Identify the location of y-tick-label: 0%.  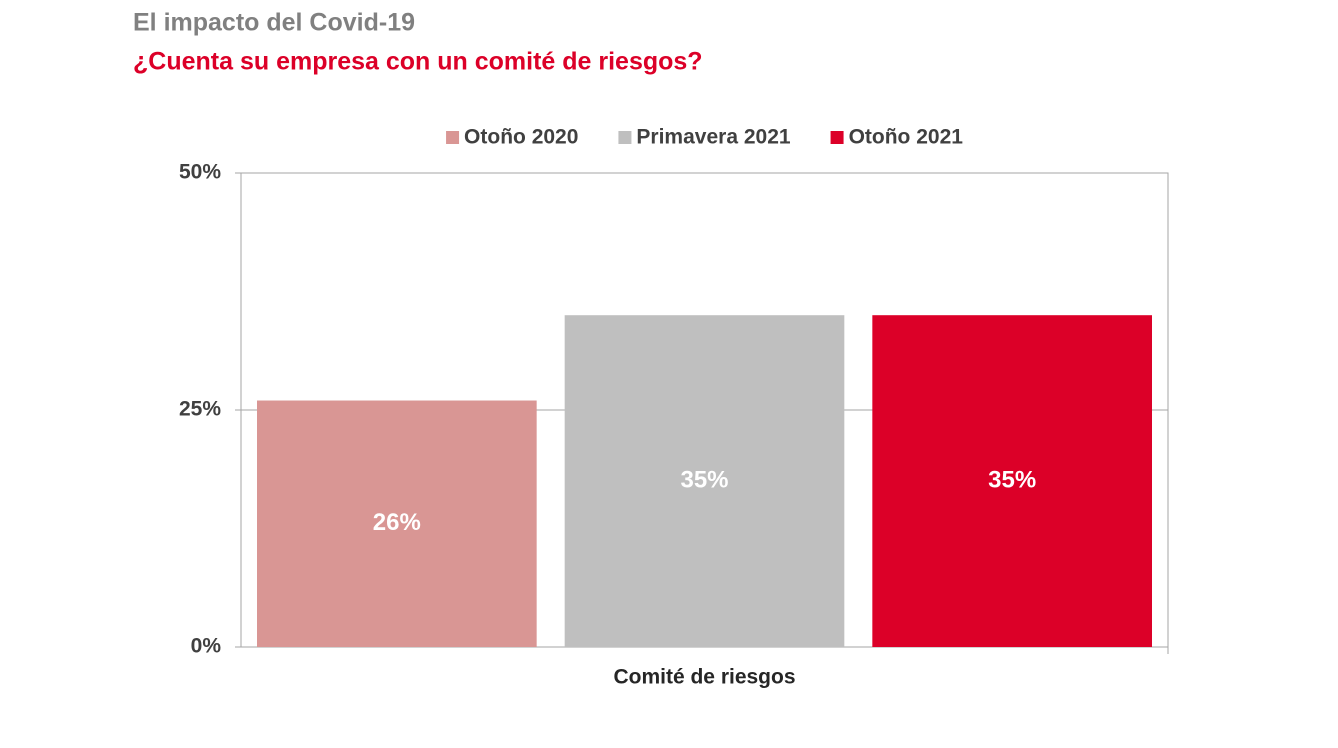
(206, 646).